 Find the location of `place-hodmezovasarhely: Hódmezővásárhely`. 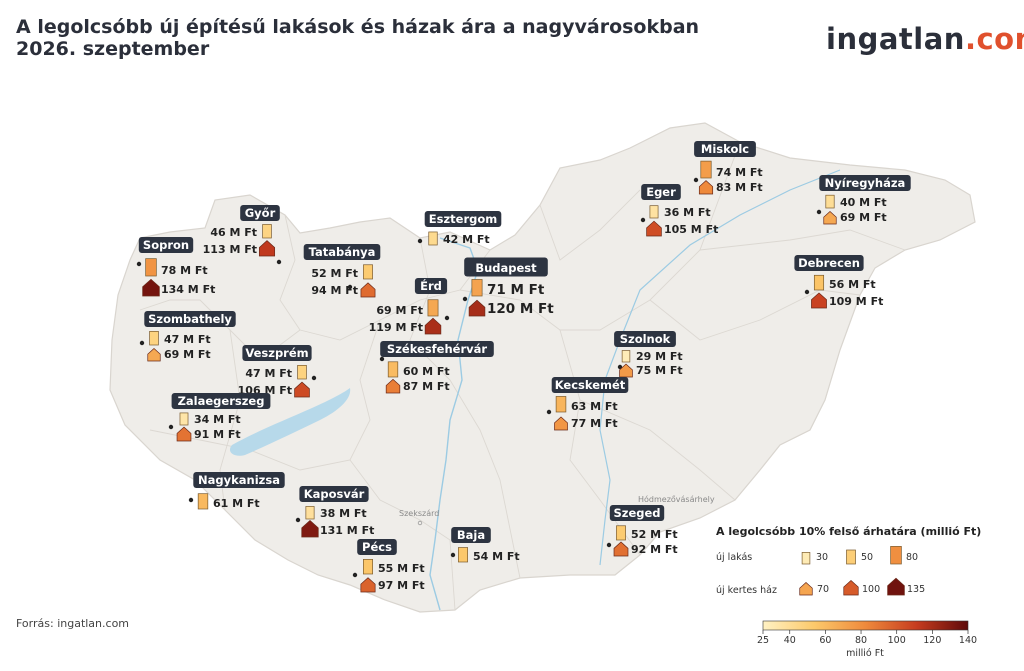

place-hodmezovasarhely: Hódmezővásárhely is located at coordinates (676, 499).